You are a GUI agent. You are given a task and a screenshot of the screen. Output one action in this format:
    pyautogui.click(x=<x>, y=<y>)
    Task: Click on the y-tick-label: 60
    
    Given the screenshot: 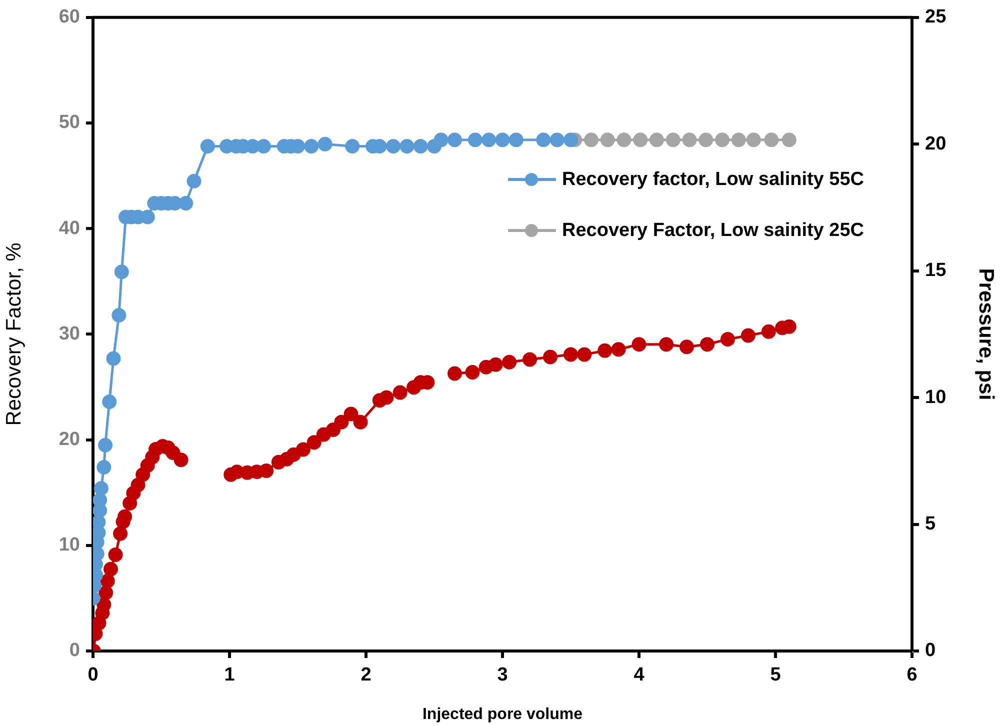 What is the action you would take?
    pyautogui.click(x=69, y=17)
    